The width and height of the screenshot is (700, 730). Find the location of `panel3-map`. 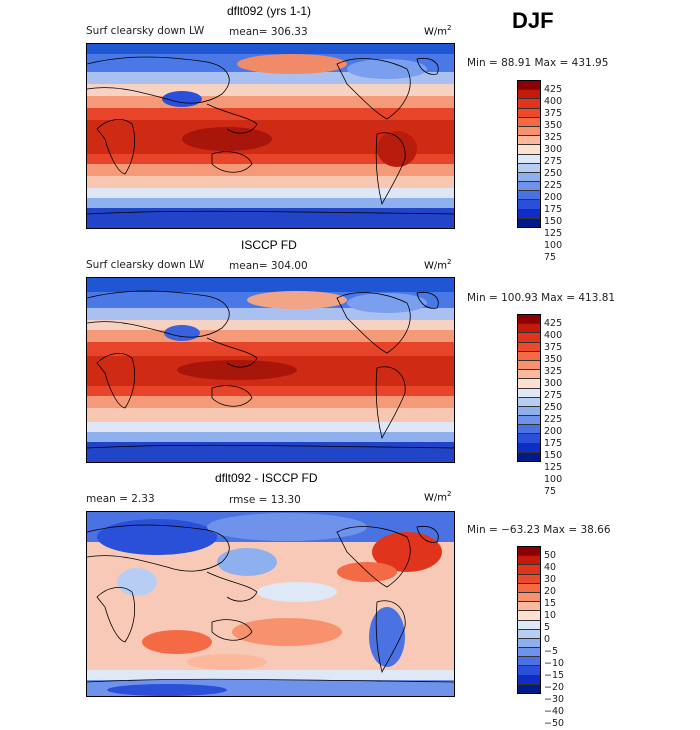

panel3-map is located at coordinates (270, 604).